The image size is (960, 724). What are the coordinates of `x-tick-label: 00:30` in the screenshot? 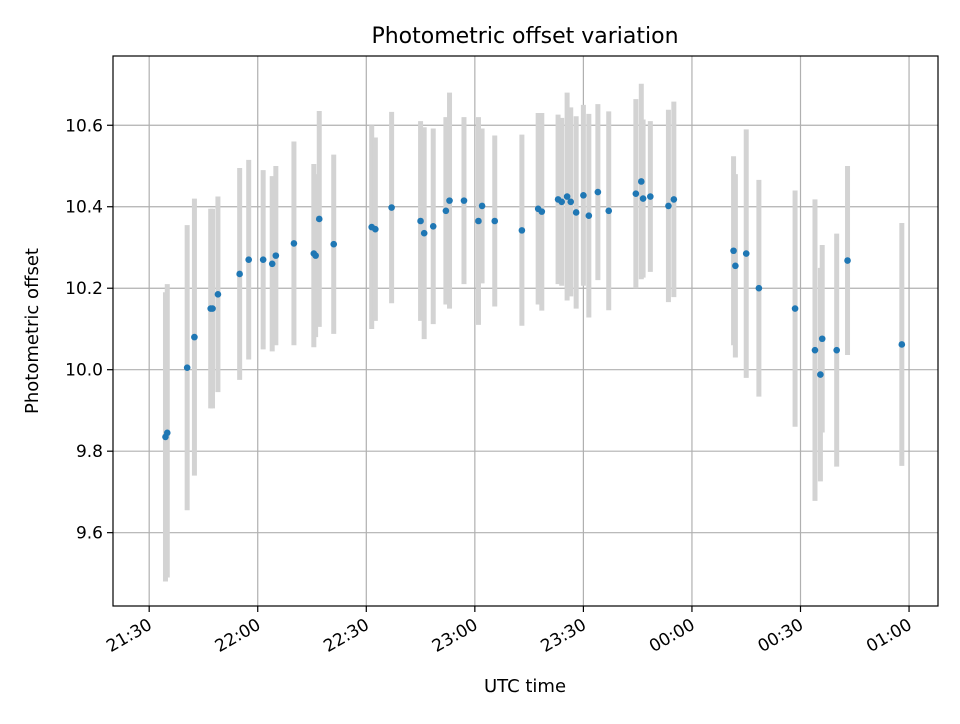 It's located at (781, 636).